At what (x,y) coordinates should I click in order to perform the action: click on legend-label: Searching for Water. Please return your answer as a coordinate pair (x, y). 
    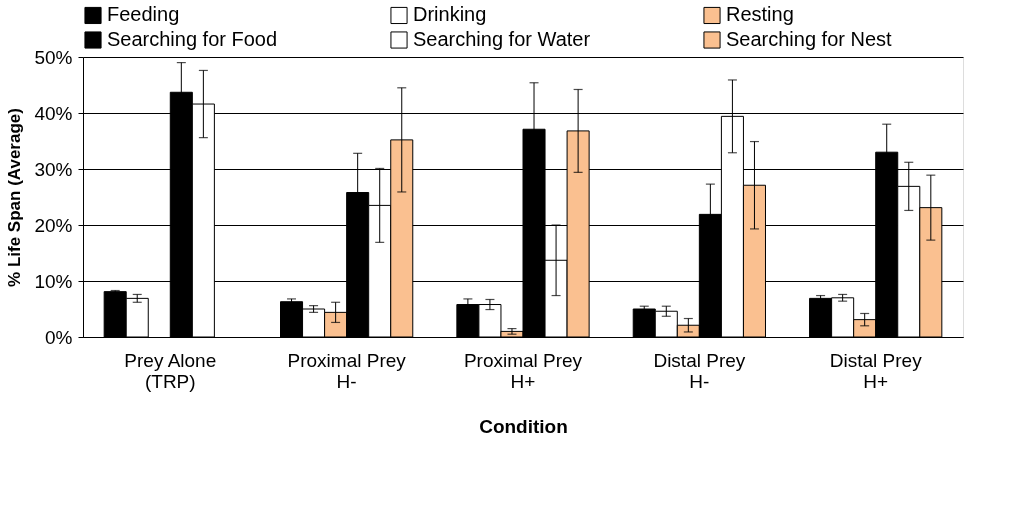
    Looking at the image, I should click on (502, 39).